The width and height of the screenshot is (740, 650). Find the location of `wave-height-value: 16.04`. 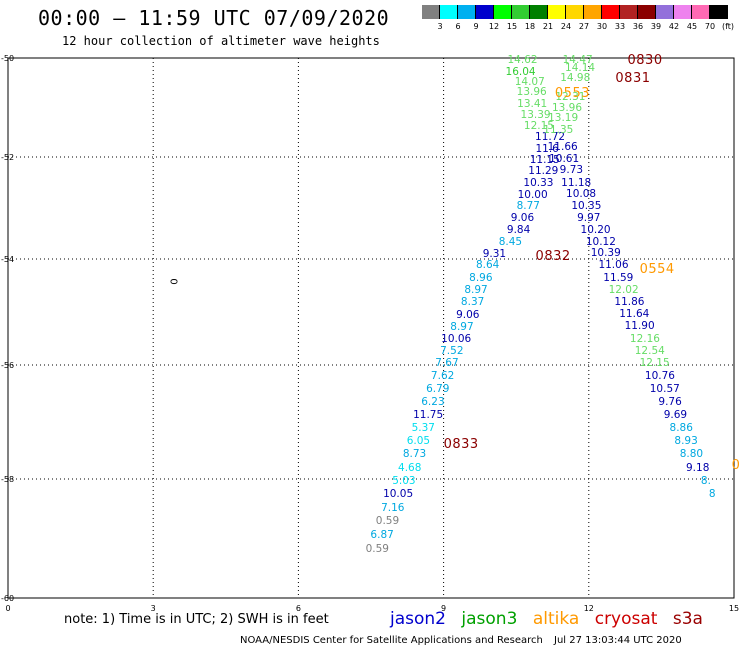

wave-height-value: 16.04 is located at coordinates (520, 71).